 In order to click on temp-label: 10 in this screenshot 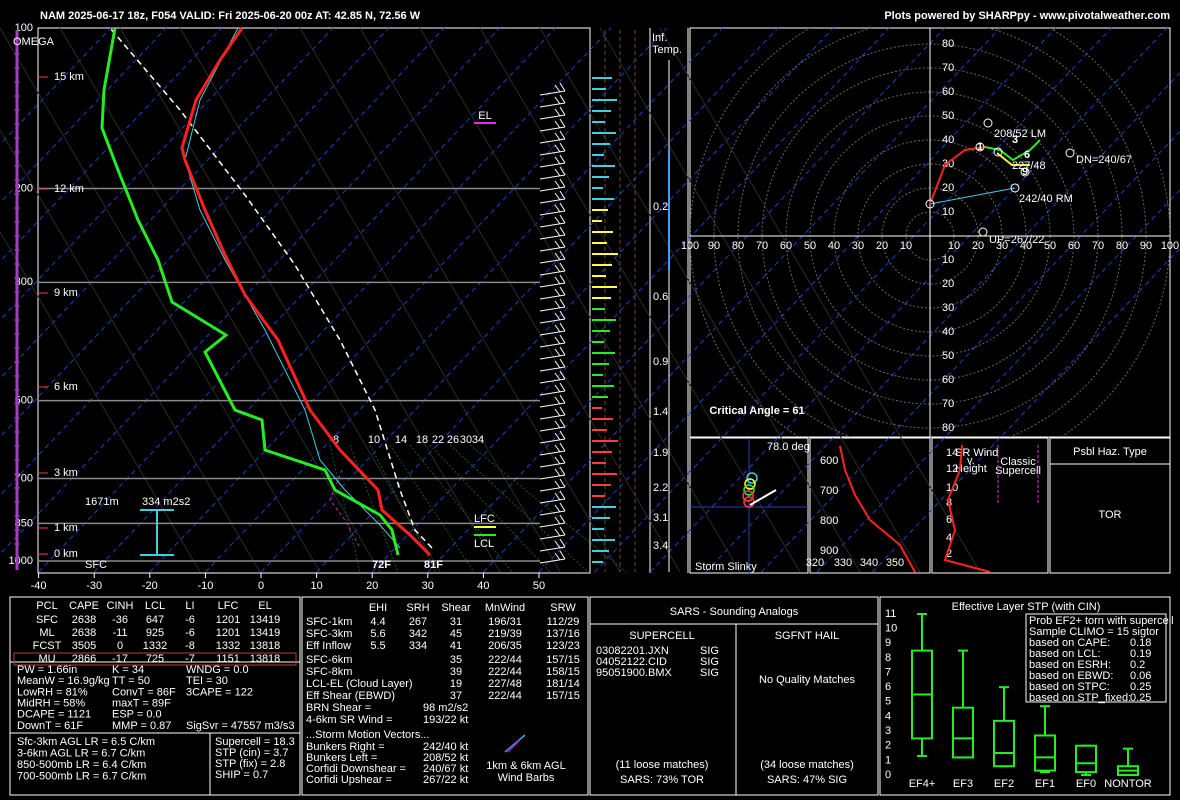, I will do `click(316, 586)`.